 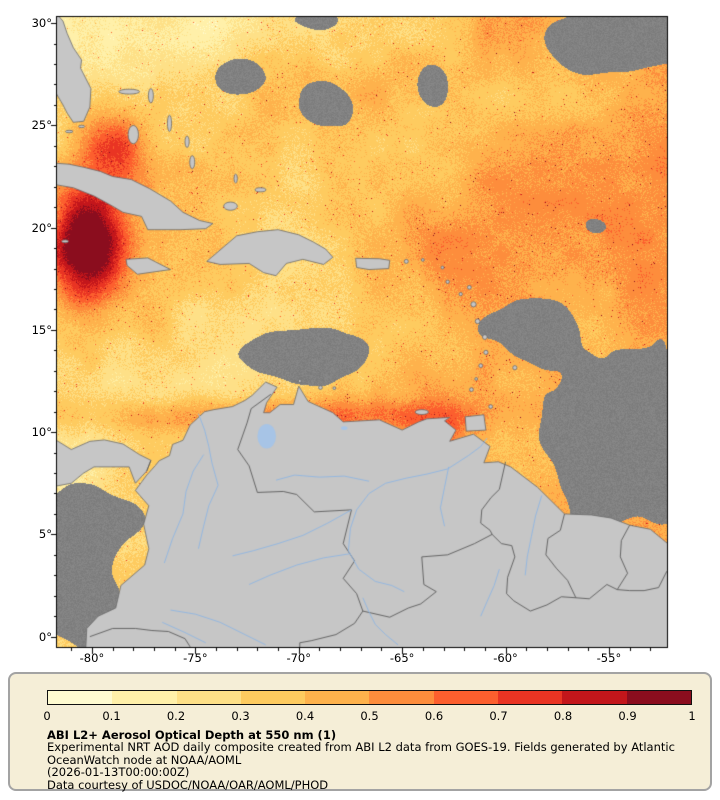 What do you see at coordinates (609, 658) in the screenshot?
I see `lon-tick-label: -55°` at bounding box center [609, 658].